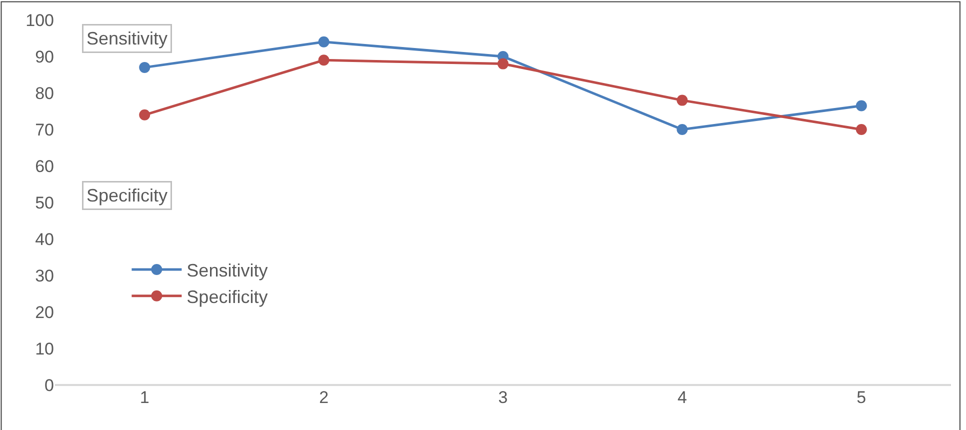  What do you see at coordinates (44, 93) in the screenshot?
I see `y-tick-label: 80` at bounding box center [44, 93].